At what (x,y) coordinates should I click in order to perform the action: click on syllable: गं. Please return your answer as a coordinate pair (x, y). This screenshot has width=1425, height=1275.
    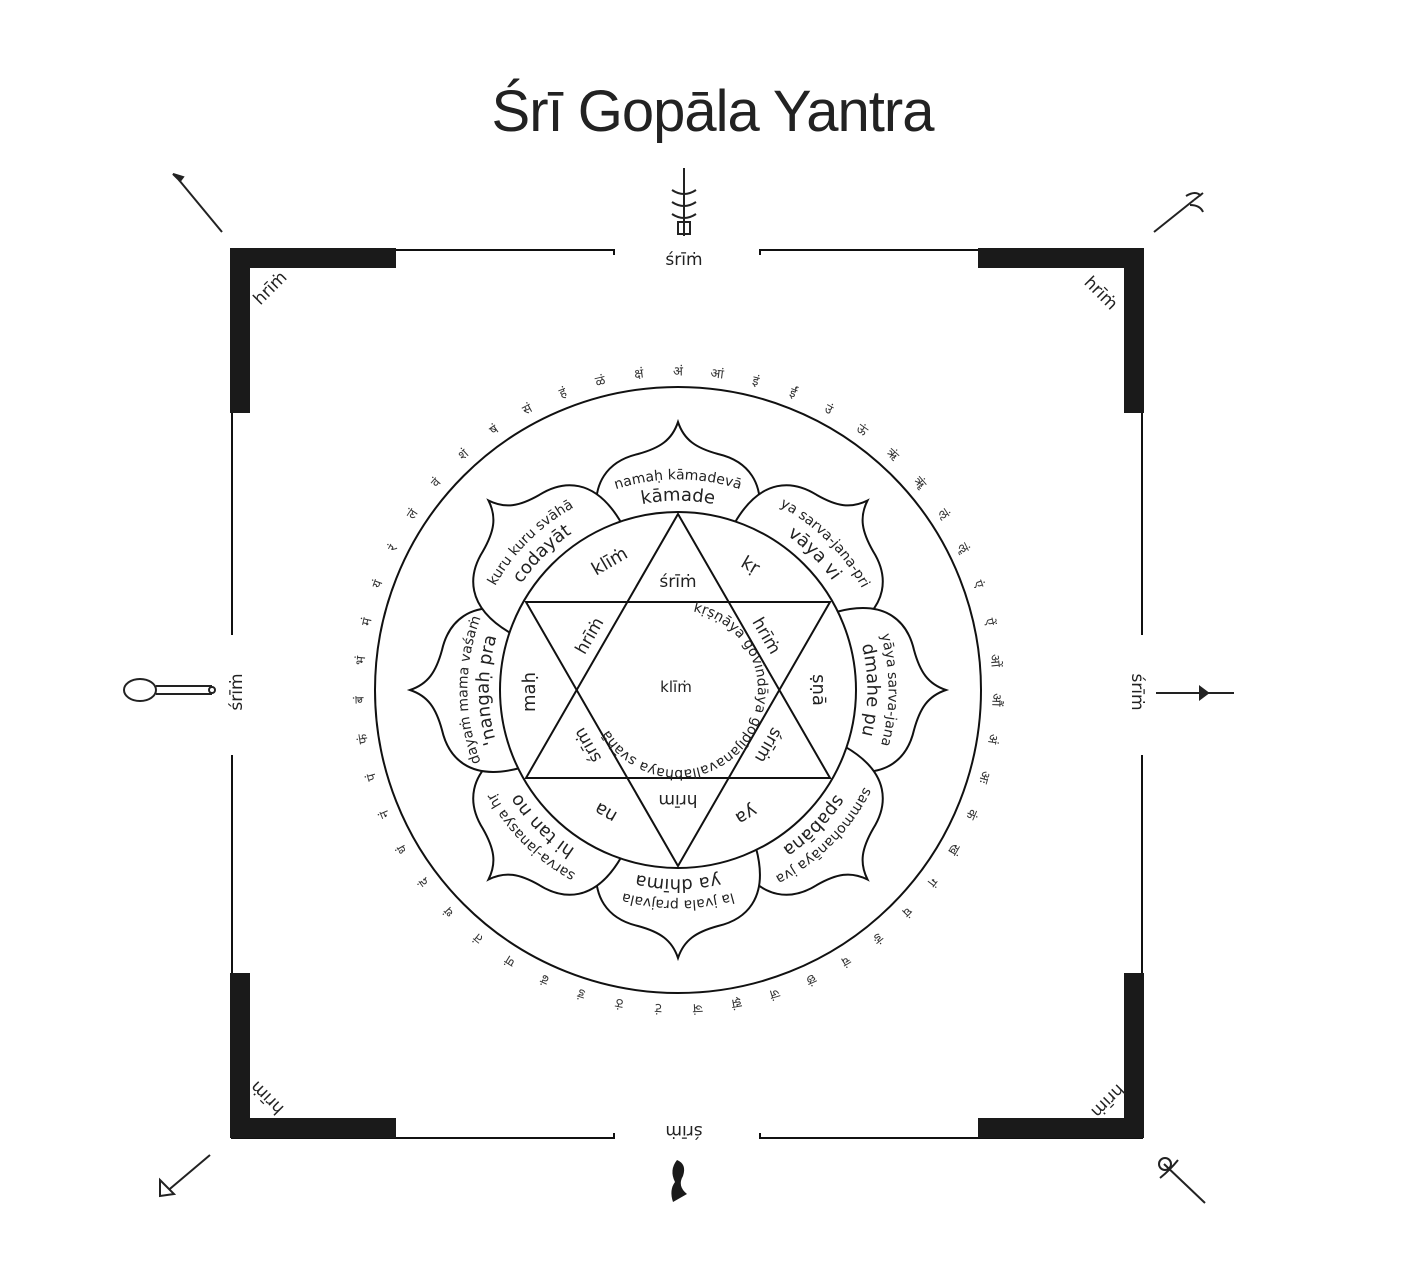
    Looking at the image, I should click on (931, 881).